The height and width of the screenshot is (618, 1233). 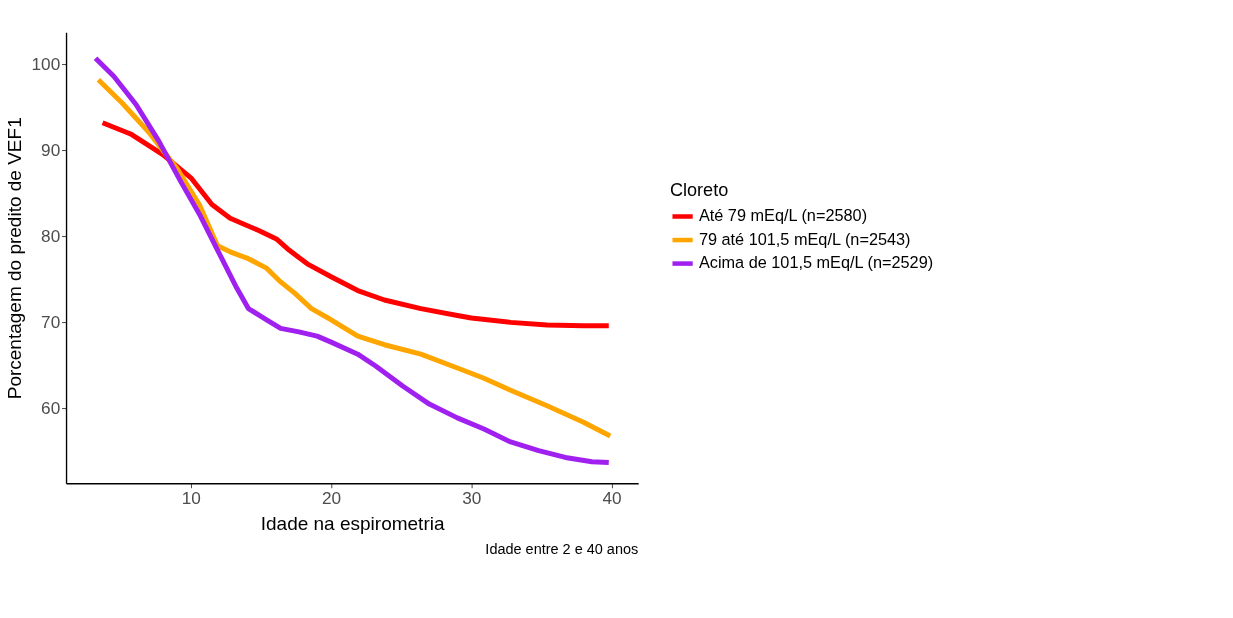 What do you see at coordinates (191, 497) in the screenshot?
I see `x-tick-label: 10` at bounding box center [191, 497].